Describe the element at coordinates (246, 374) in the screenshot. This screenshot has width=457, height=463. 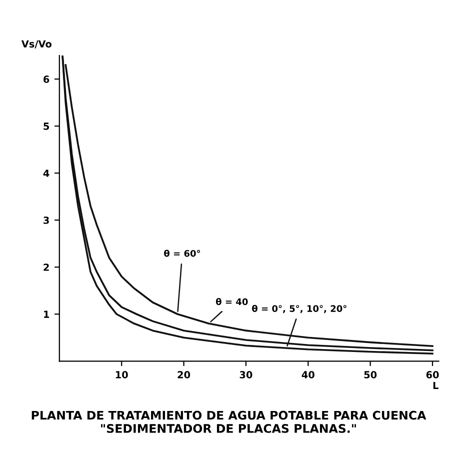
I see `x-tick-label: 30` at that location.